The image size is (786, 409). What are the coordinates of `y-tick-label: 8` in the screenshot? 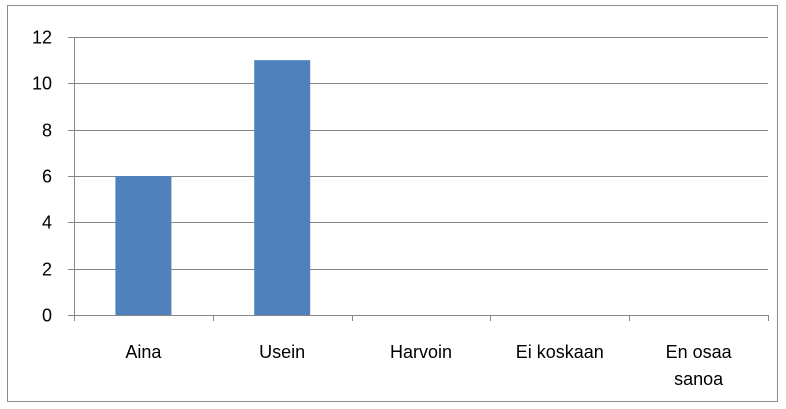 It's located at (47, 131).